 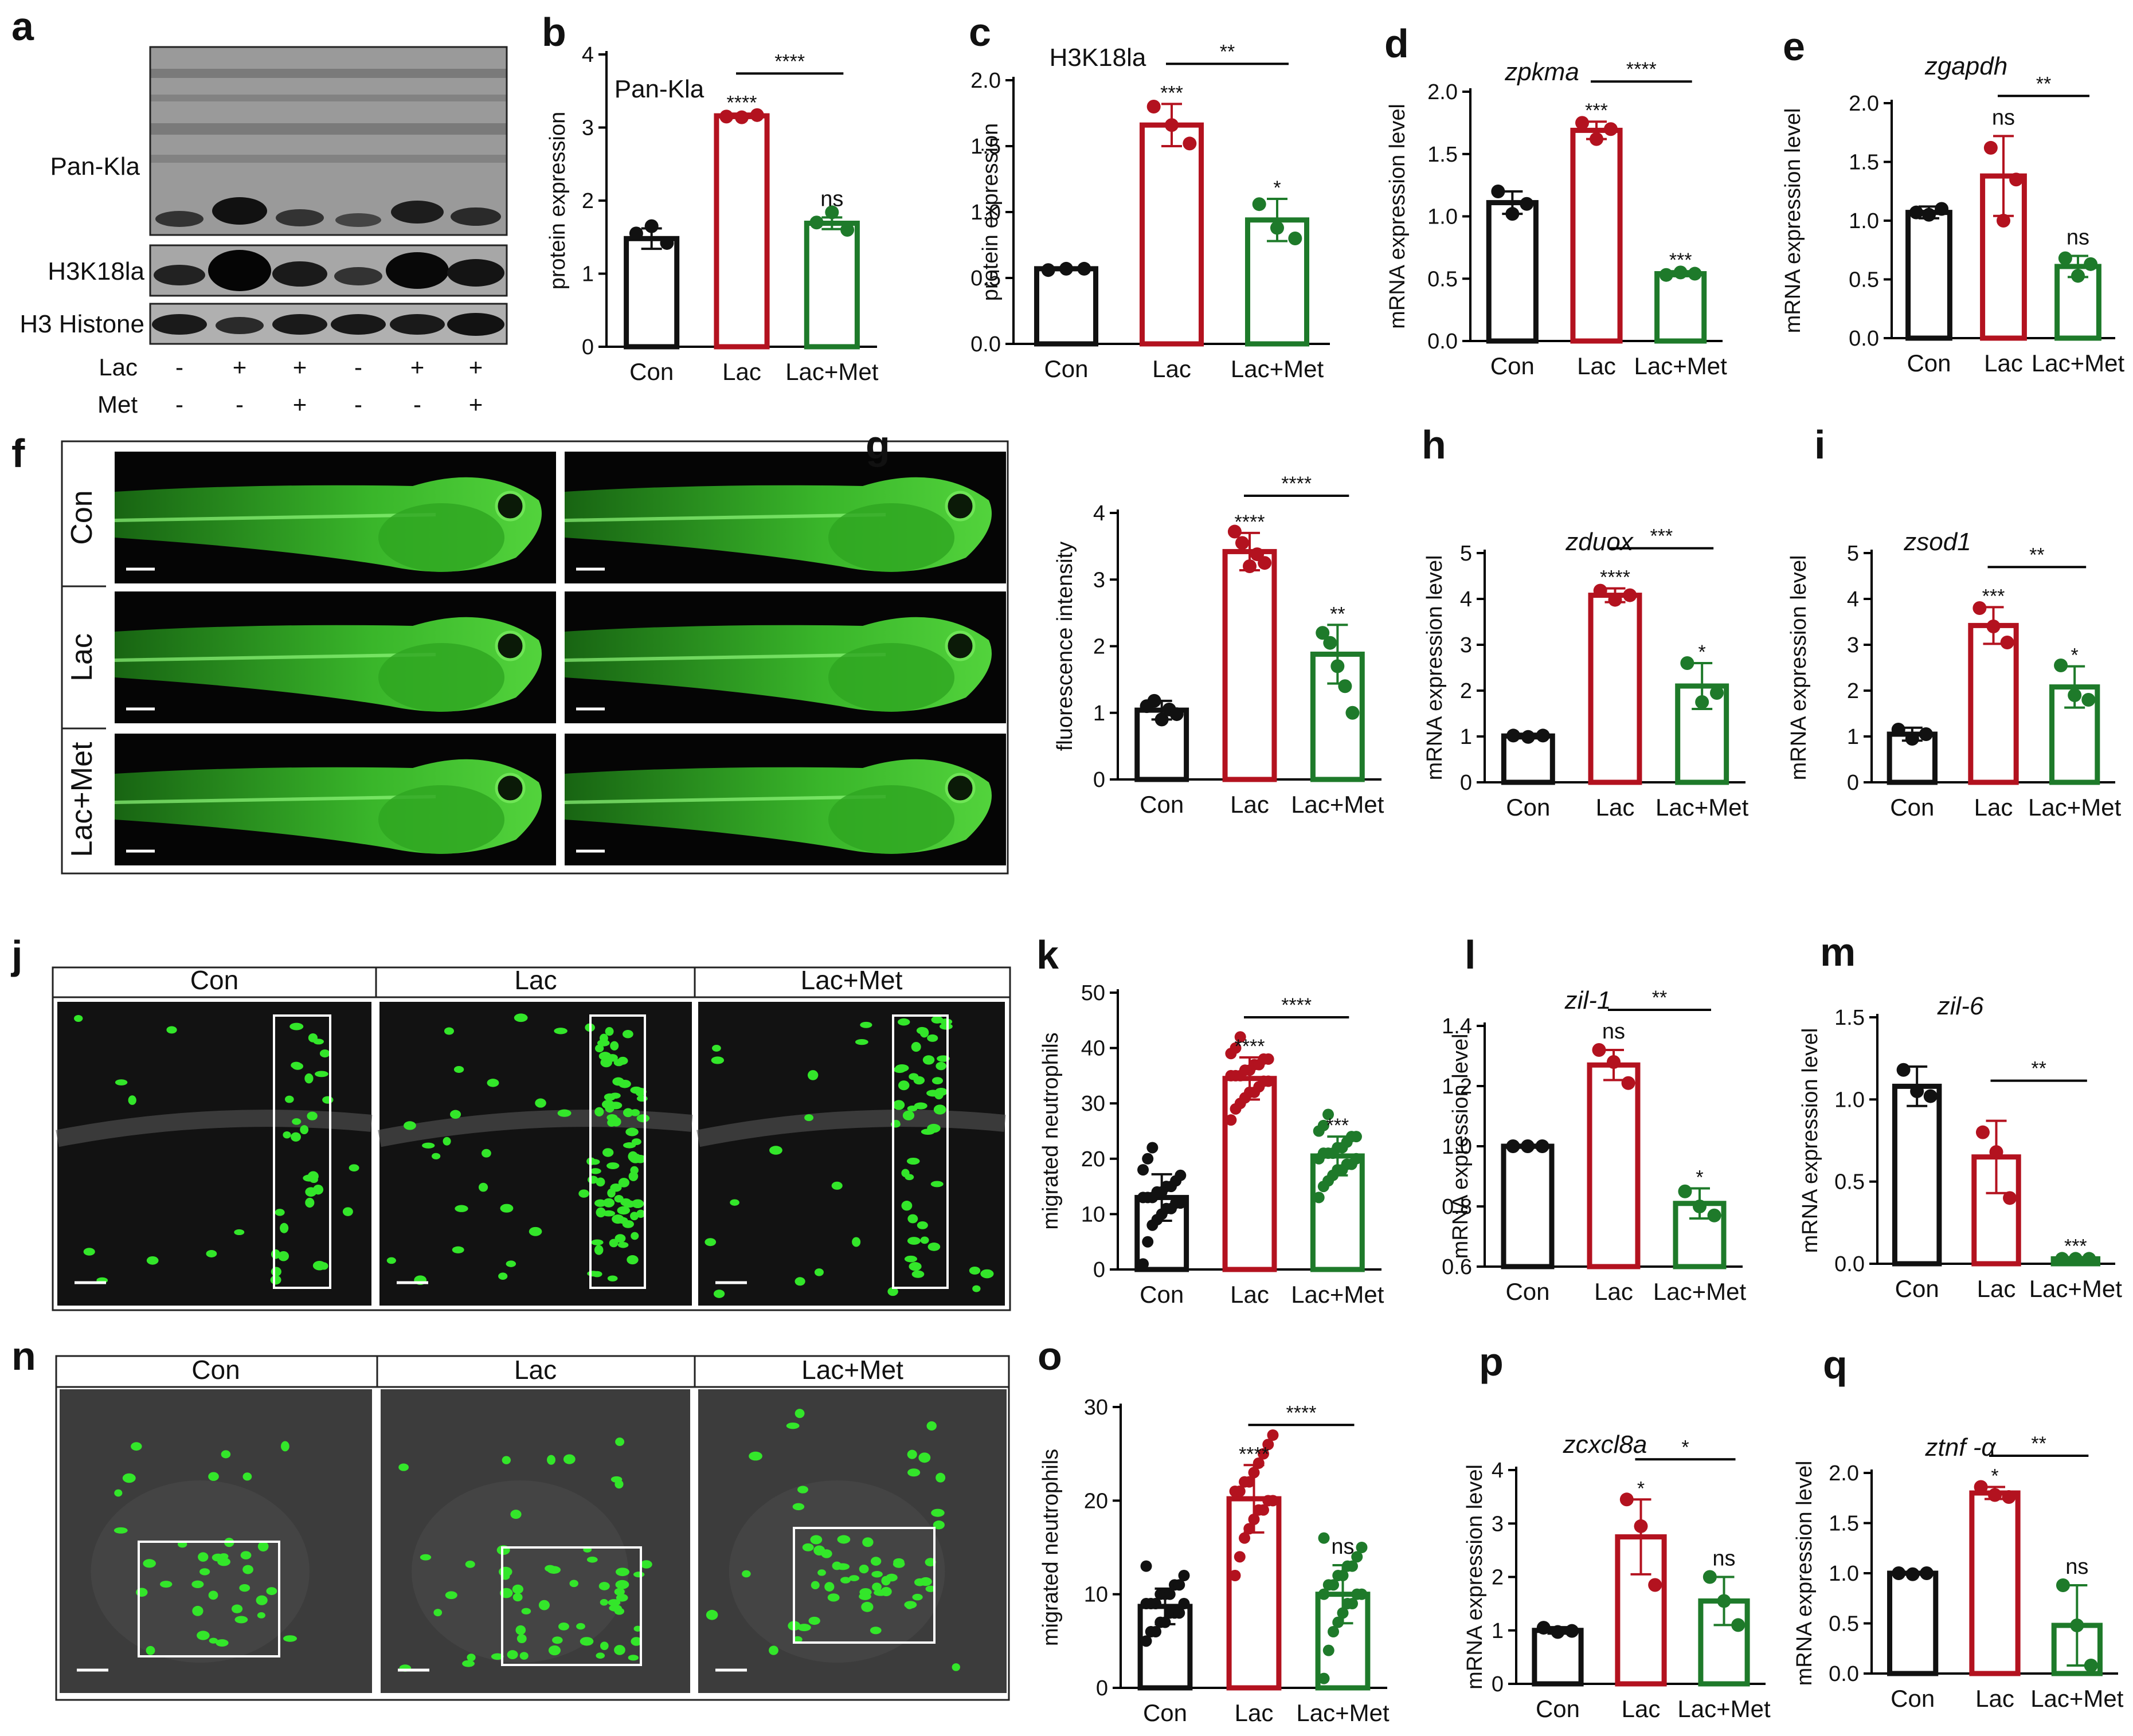 I want to click on bar-con, so click(x=1528, y=1206).